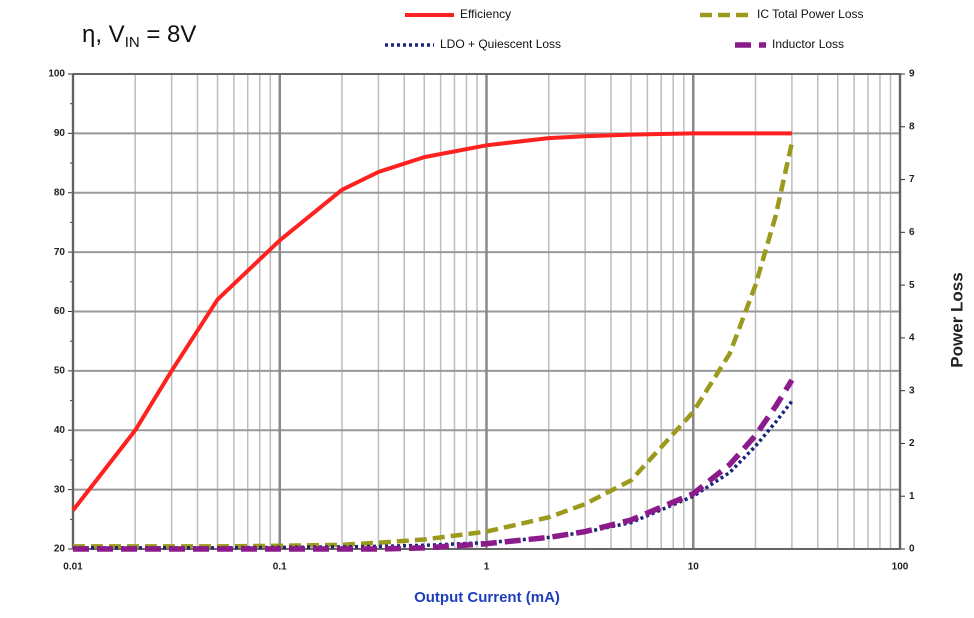 The width and height of the screenshot is (974, 618). Describe the element at coordinates (60, 252) in the screenshot. I see `y-tick-label: 70` at that location.